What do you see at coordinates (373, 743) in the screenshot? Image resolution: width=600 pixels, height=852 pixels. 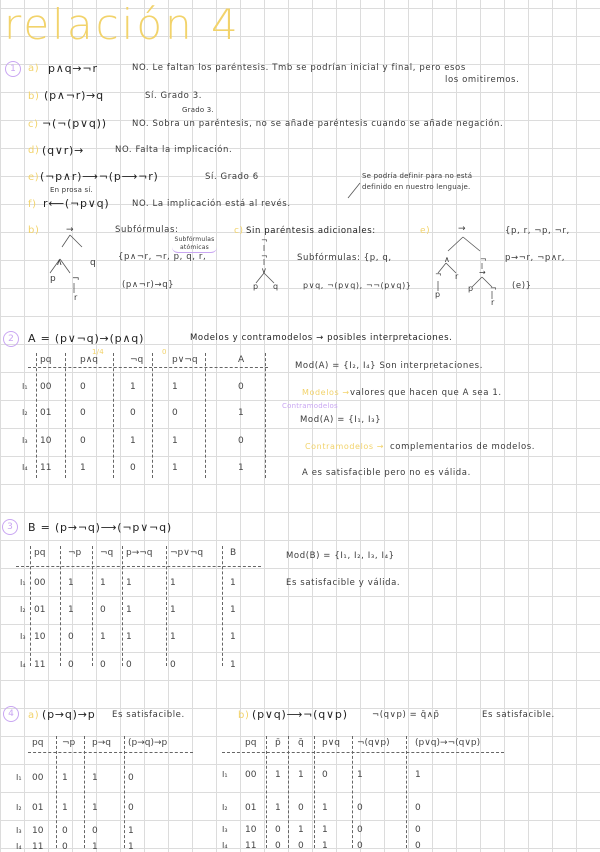 I see `column-header: ¬(q∨p)` at bounding box center [373, 743].